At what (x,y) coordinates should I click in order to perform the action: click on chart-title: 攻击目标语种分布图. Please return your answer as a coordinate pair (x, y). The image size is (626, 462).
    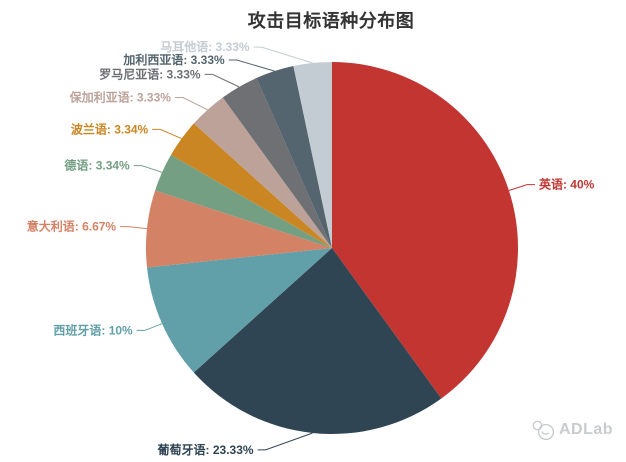
    Looking at the image, I should click on (331, 21).